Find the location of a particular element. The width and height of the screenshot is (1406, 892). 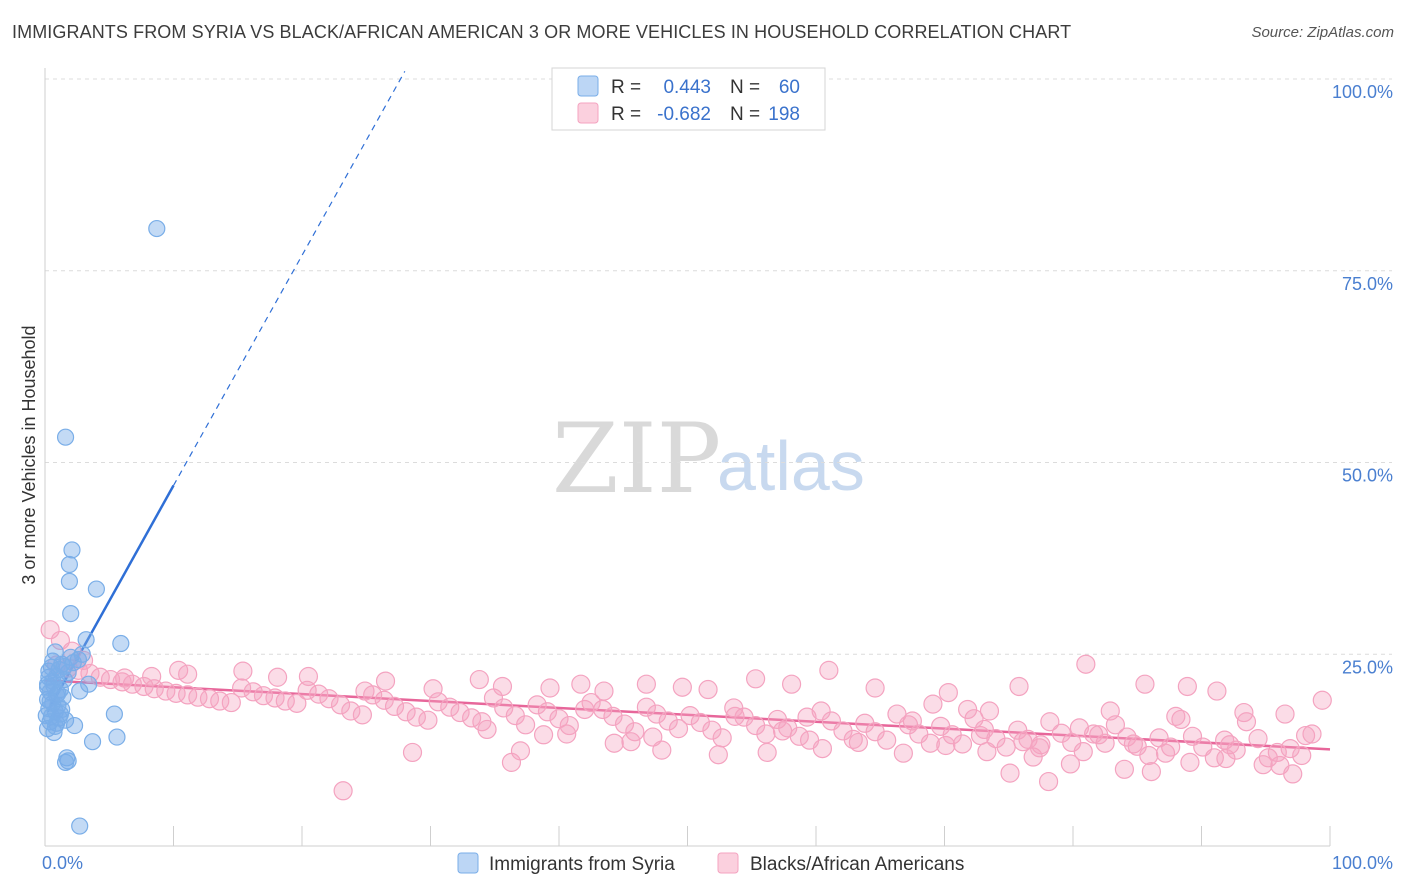

x-tick-label-1: 100.0% is located at coordinates (1362, 863).